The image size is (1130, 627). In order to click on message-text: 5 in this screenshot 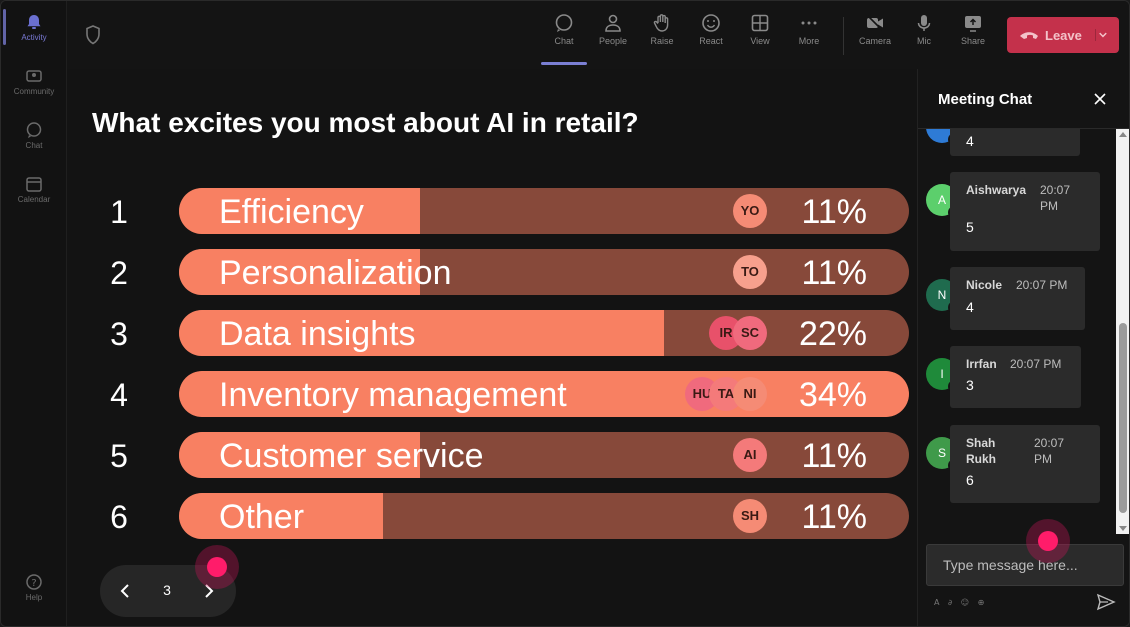, I will do `click(970, 227)`.